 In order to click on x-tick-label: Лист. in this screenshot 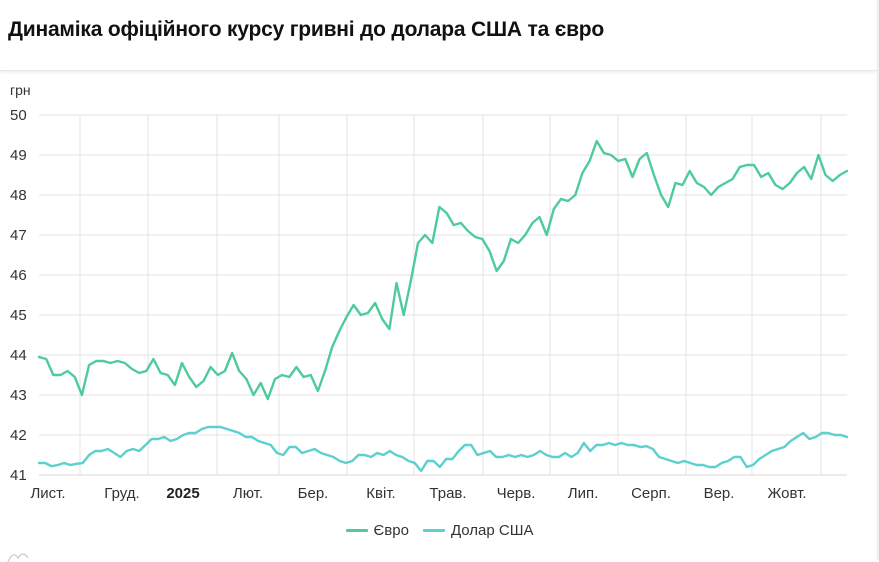, I will do `click(47, 493)`.